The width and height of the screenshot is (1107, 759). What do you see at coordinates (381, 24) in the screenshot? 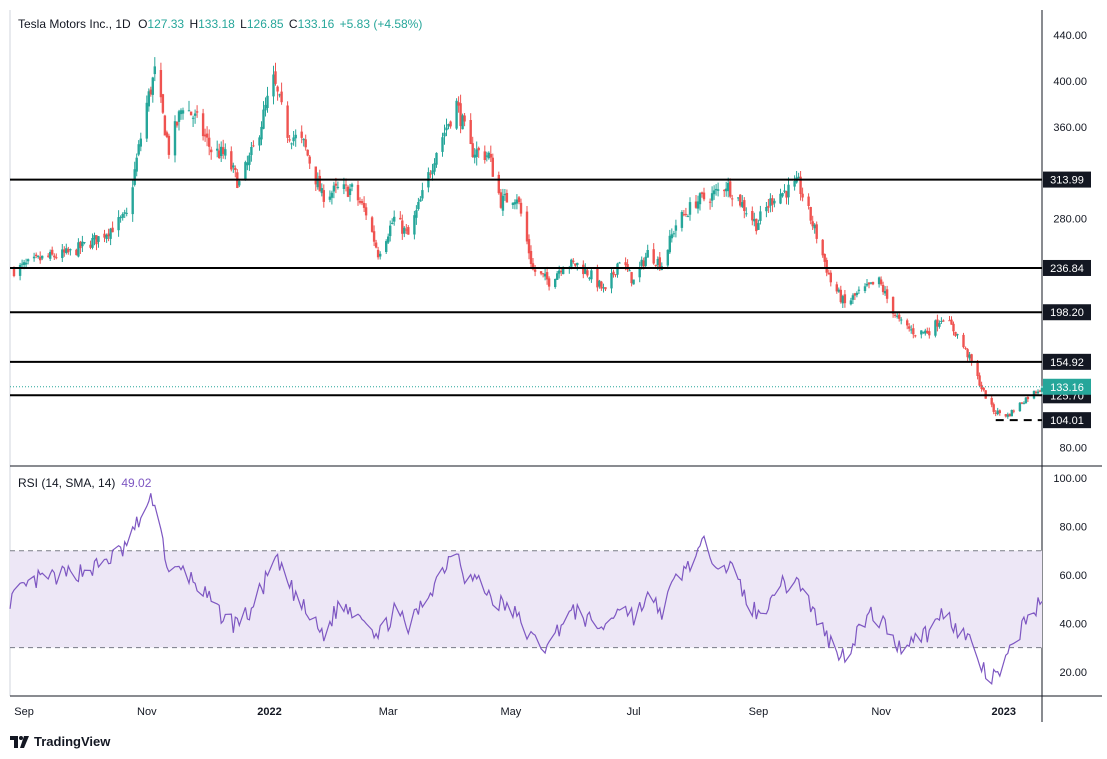
I see `ohlc-change: +5.83 (+4.58%)` at bounding box center [381, 24].